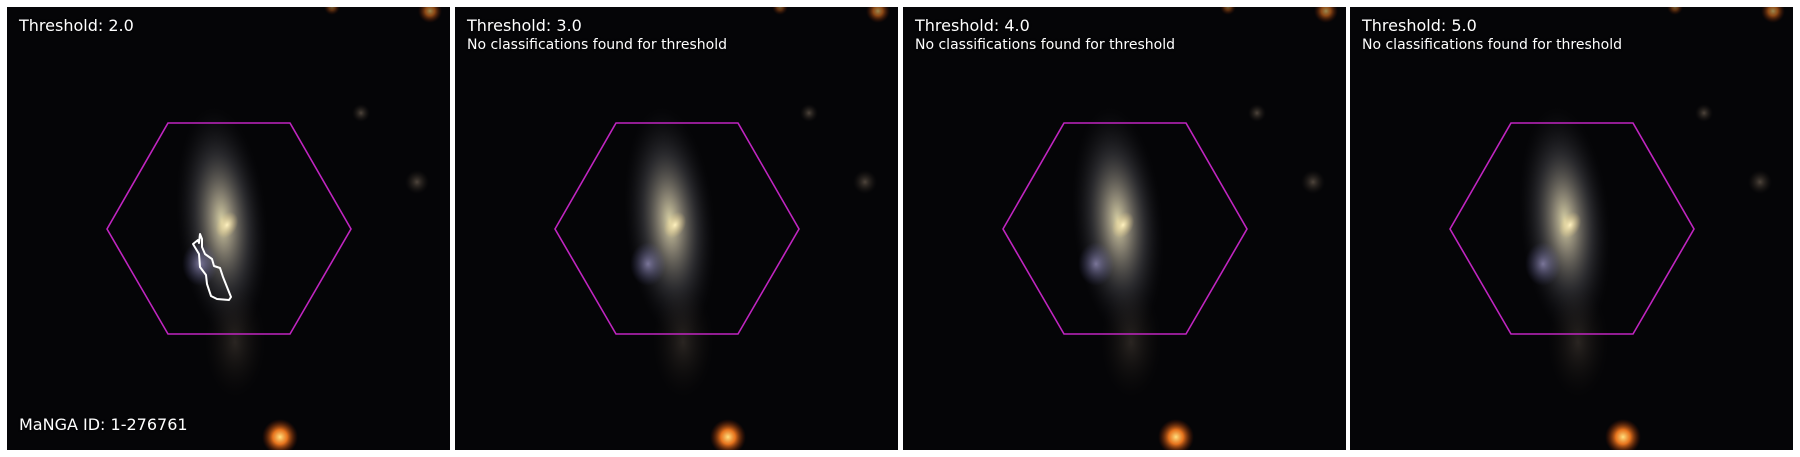 The height and width of the screenshot is (457, 1800). Describe the element at coordinates (972, 25) in the screenshot. I see `threshold-label: Threshold: 4.0` at that location.